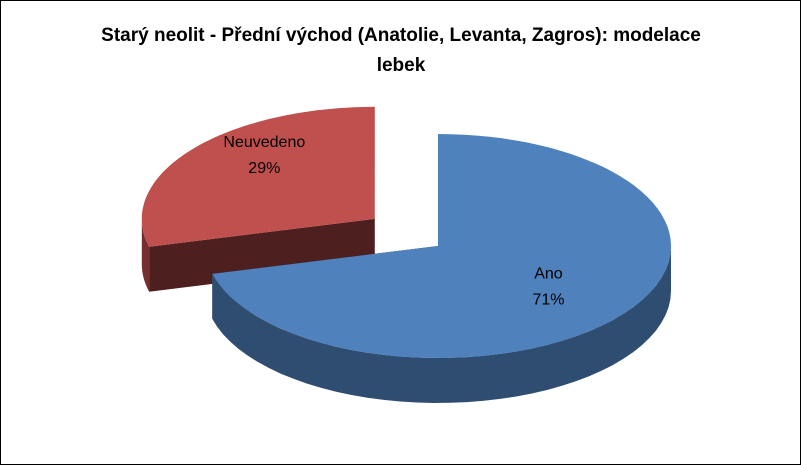  I want to click on slice-side, so click(145, 255).